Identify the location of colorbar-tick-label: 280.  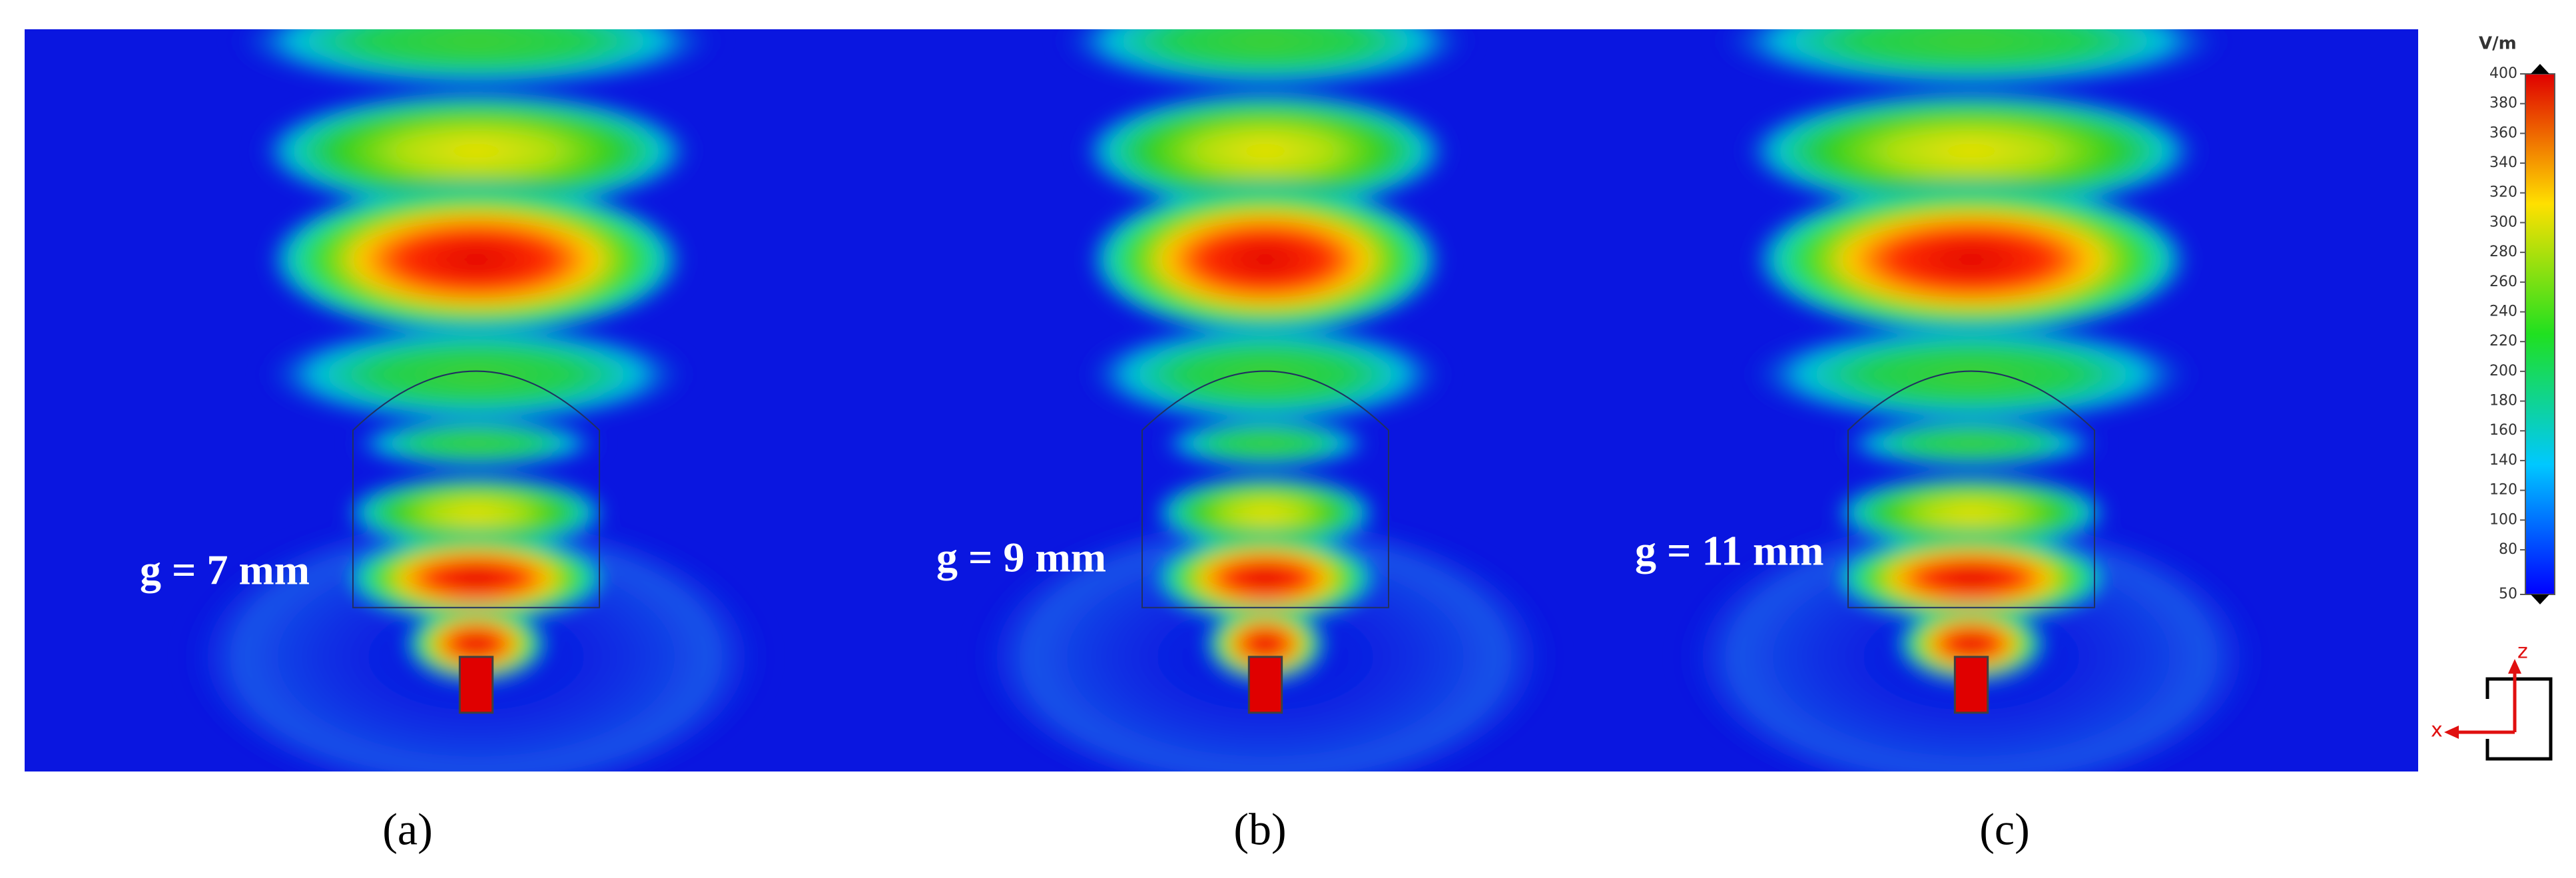
(2503, 252).